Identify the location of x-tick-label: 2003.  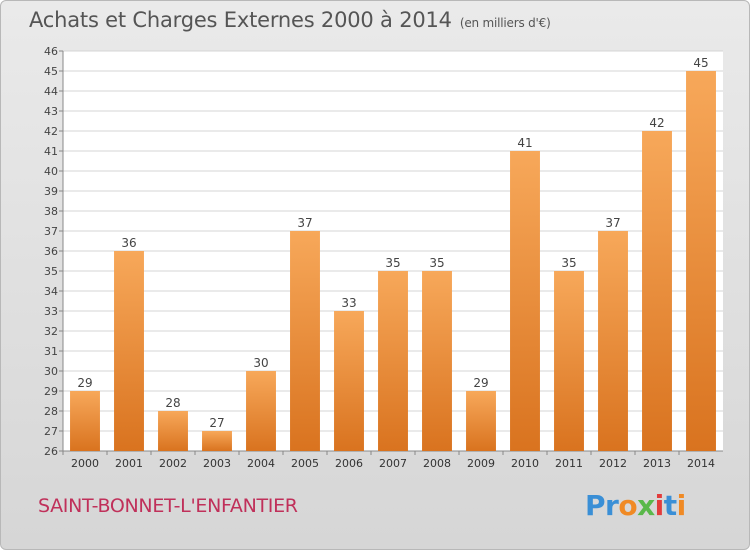
(217, 463).